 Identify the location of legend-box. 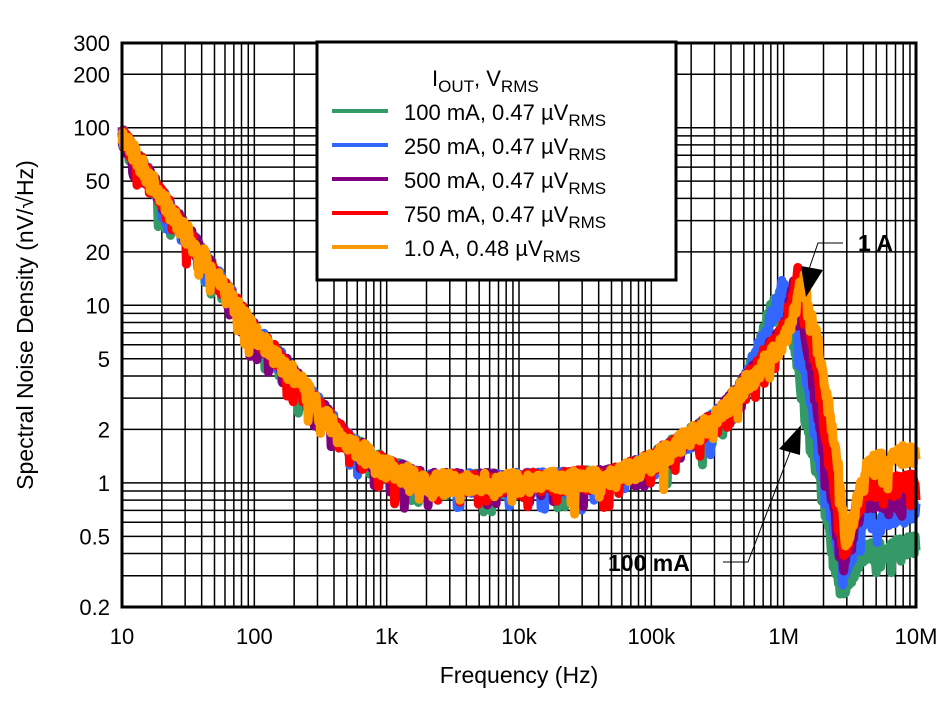
(496, 161).